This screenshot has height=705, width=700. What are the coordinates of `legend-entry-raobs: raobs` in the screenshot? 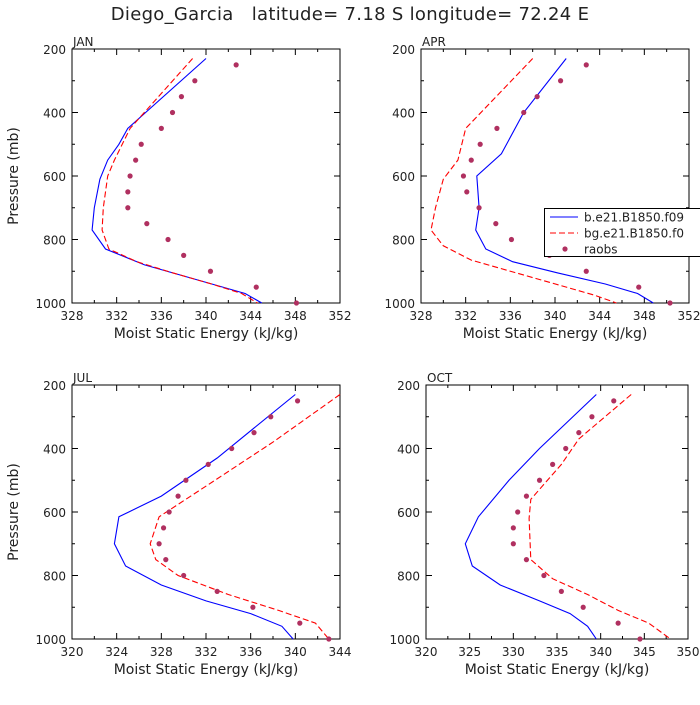 It's located at (601, 250).